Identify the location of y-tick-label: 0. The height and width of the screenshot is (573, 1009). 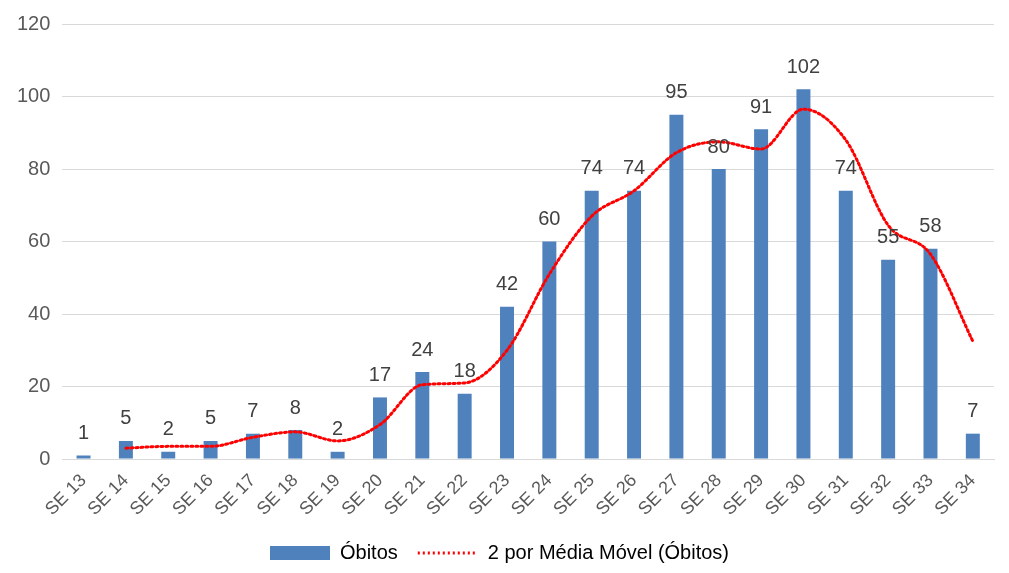
(45, 457).